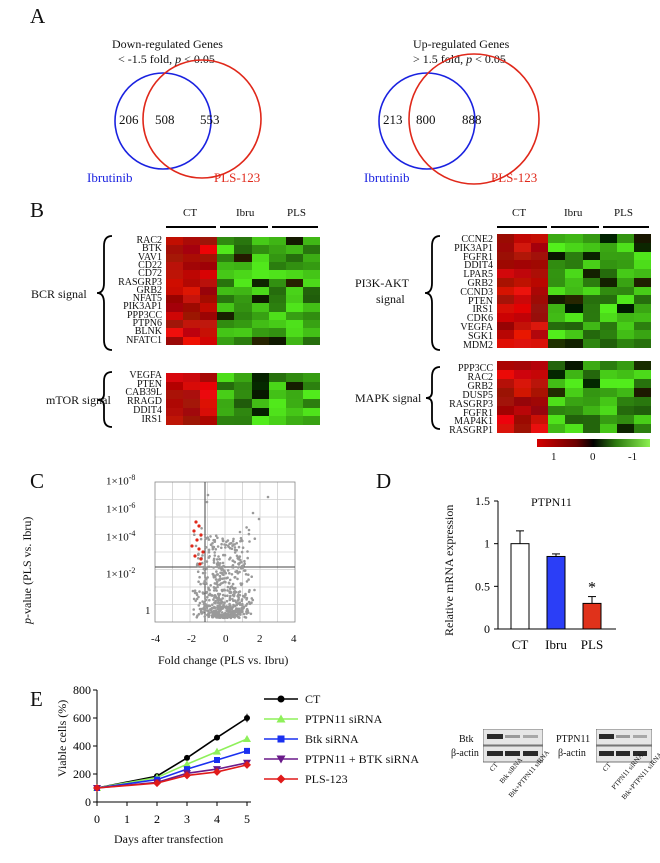  What do you see at coordinates (152, 249) in the screenshot?
I see `gene-label: BTK` at bounding box center [152, 249].